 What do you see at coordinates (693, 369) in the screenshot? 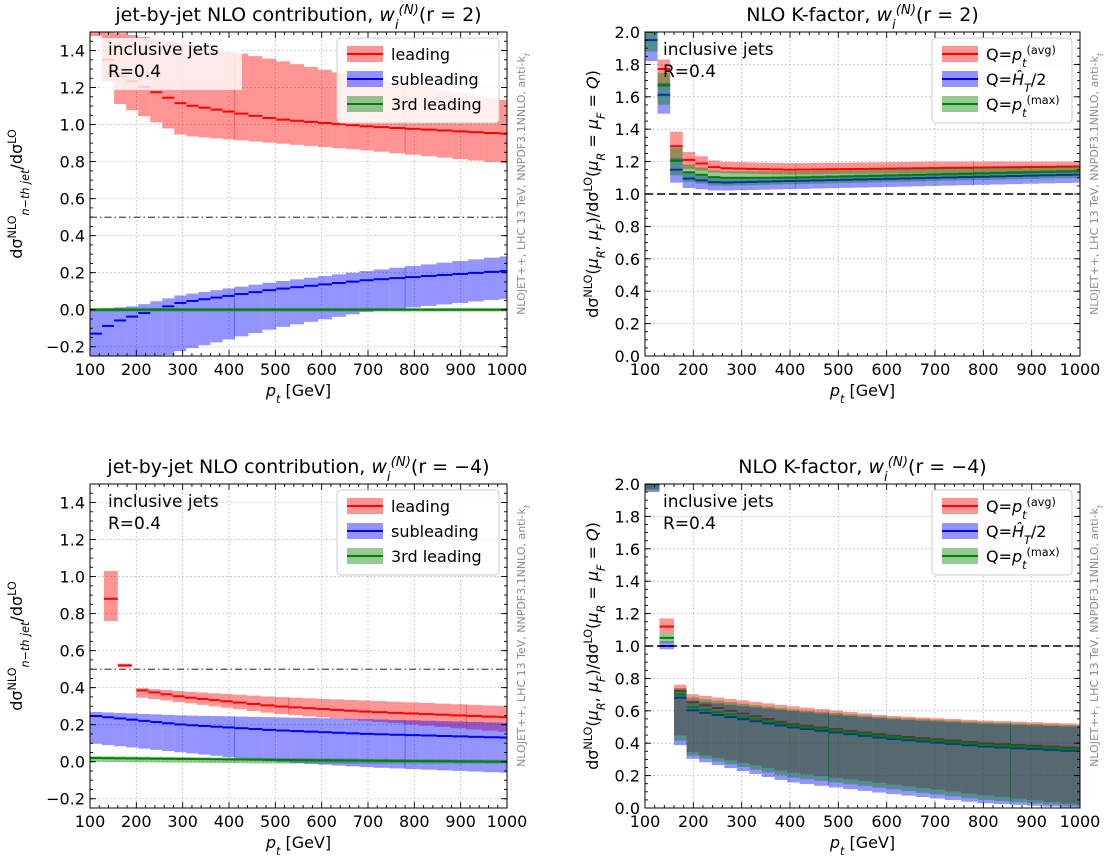
I see `x-tick-label: 200` at bounding box center [693, 369].